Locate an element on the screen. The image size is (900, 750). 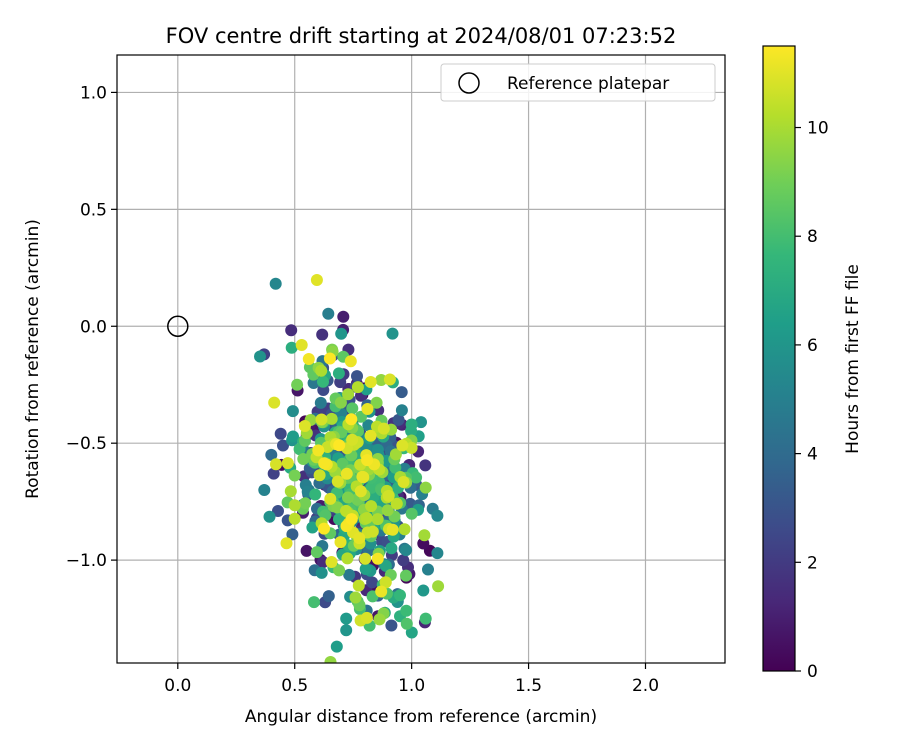
colorbar-tick-label: 2 is located at coordinates (812, 563).